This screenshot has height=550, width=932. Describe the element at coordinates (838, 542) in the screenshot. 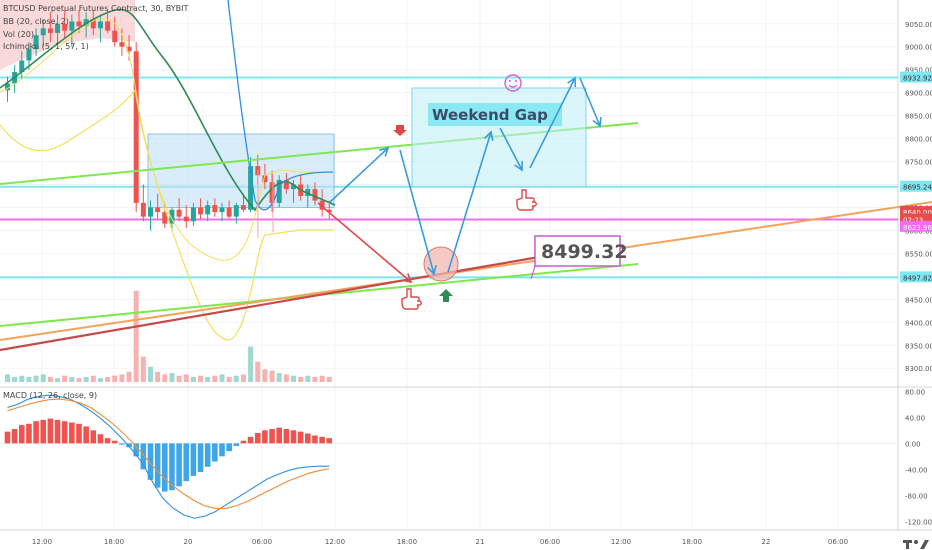

I see `time-tick-label: 06:00` at that location.